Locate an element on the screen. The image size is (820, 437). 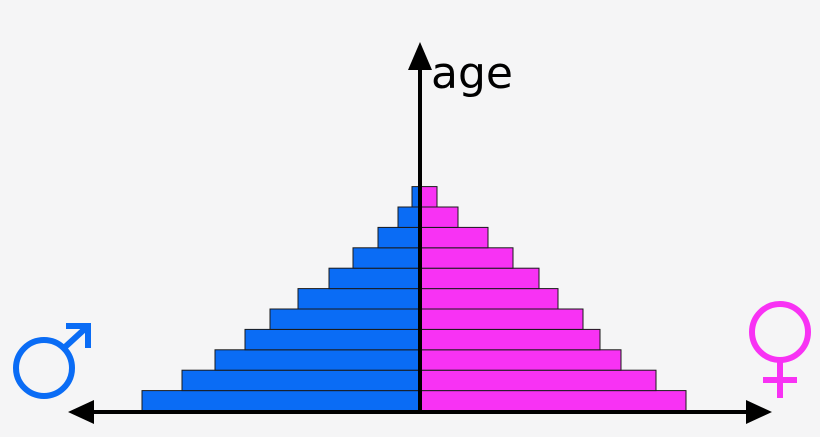
age-axis-arrow-up is located at coordinates (420, 56).